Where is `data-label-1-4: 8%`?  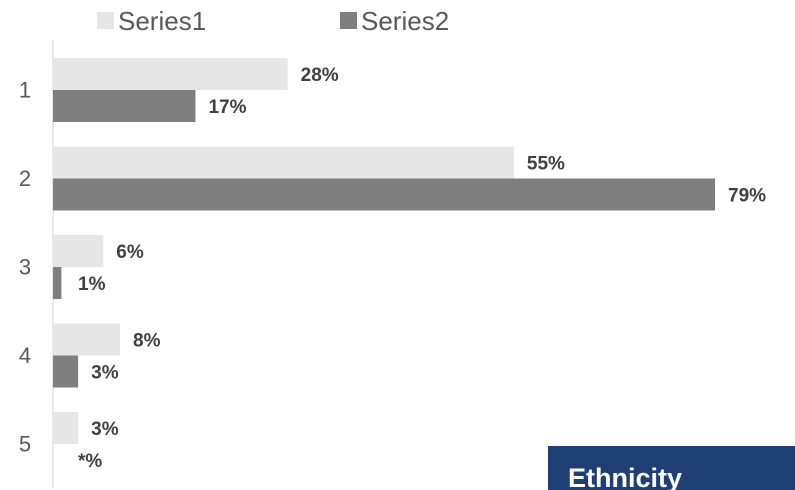
data-label-1-4: 8% is located at coordinates (147, 341).